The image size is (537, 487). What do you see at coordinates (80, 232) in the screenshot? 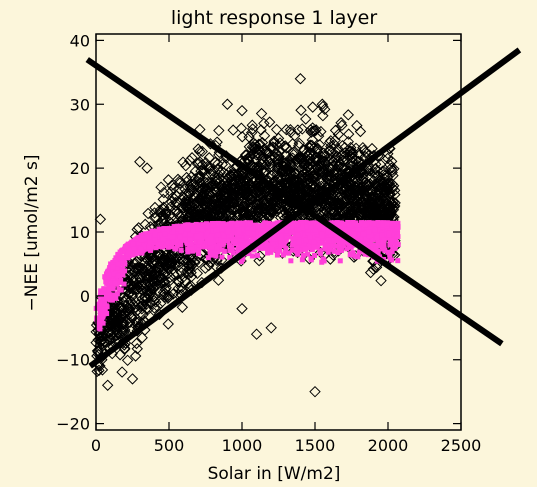
I see `y-tick-label: 10` at bounding box center [80, 232].